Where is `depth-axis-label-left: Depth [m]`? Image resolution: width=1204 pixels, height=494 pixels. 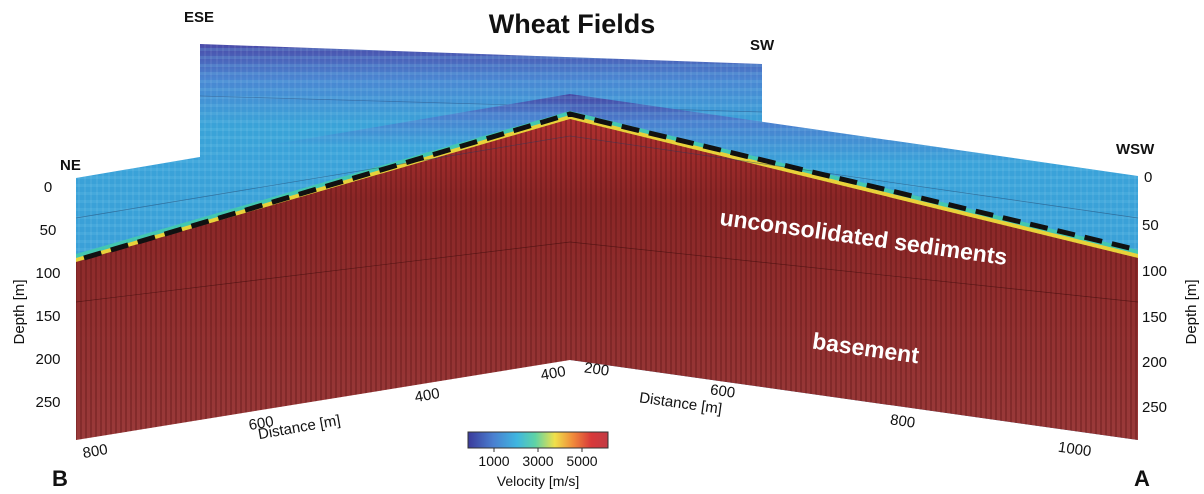 depth-axis-label-left: Depth [m] is located at coordinates (19, 311).